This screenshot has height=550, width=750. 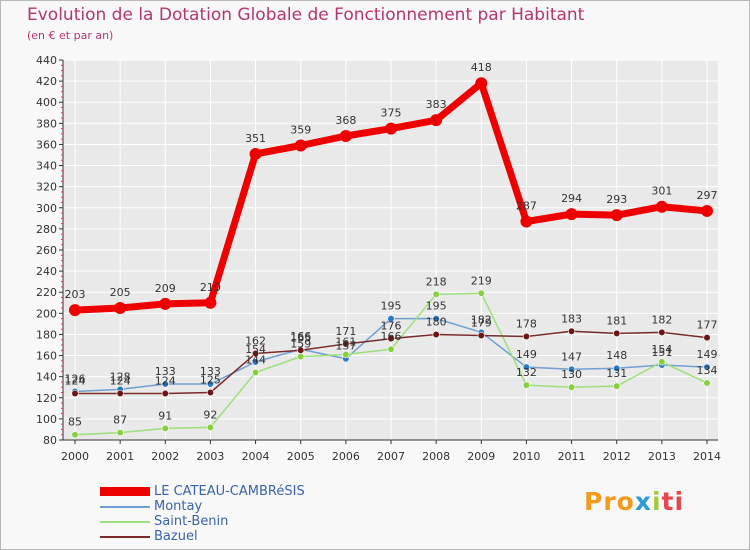 What do you see at coordinates (391, 456) in the screenshot?
I see `x-tick-label: 2007` at bounding box center [391, 456].